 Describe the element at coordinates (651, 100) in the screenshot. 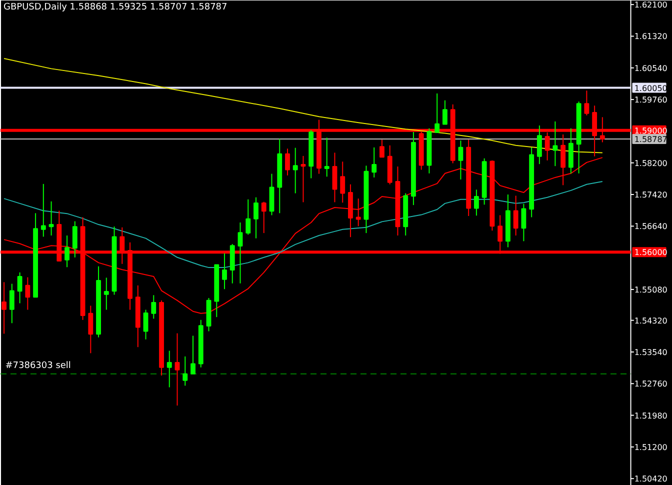

I see `y-tick-label: 1.59760` at that location.